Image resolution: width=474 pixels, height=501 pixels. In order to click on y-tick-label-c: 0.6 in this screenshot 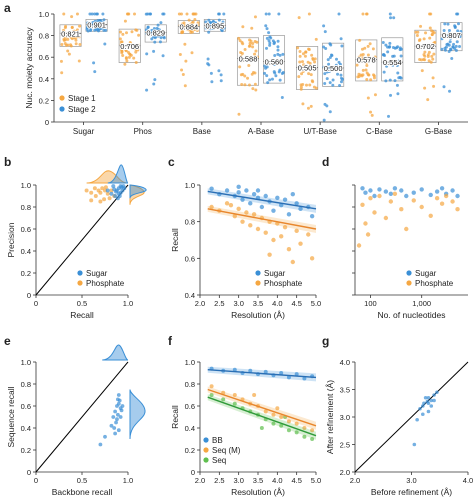, I will do `click(190, 258)`.